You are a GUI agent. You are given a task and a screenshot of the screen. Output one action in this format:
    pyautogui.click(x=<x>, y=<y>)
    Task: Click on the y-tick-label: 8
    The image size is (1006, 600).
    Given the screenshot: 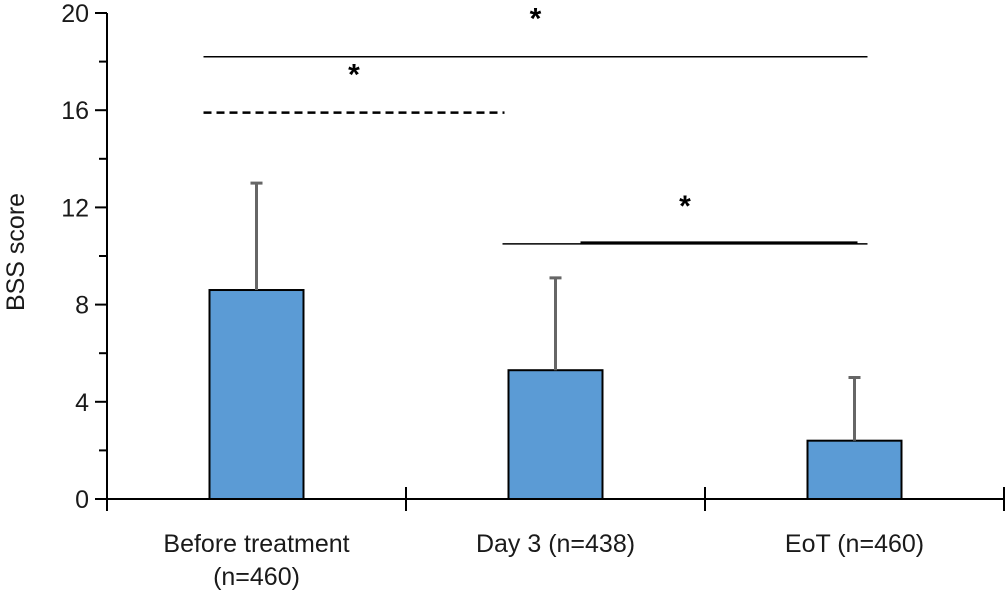 What is the action you would take?
    pyautogui.click(x=82, y=306)
    